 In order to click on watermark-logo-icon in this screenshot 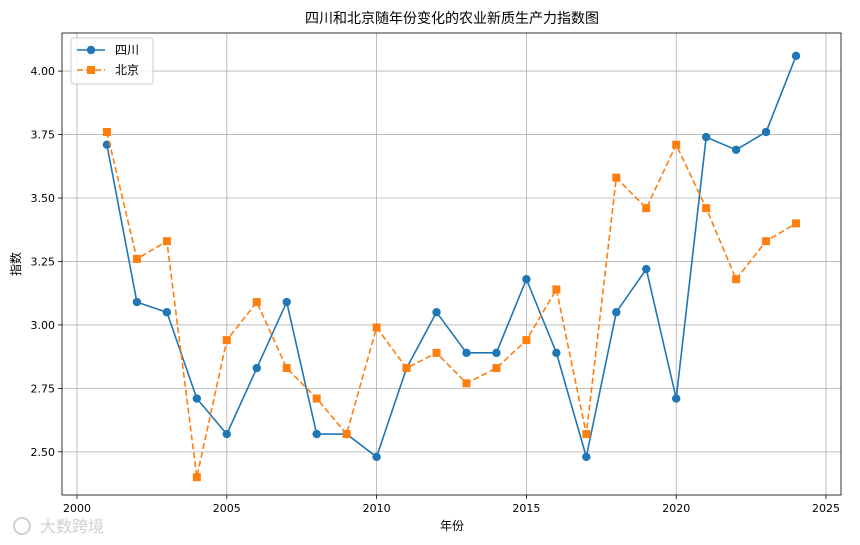, I will do `click(22, 526)`.